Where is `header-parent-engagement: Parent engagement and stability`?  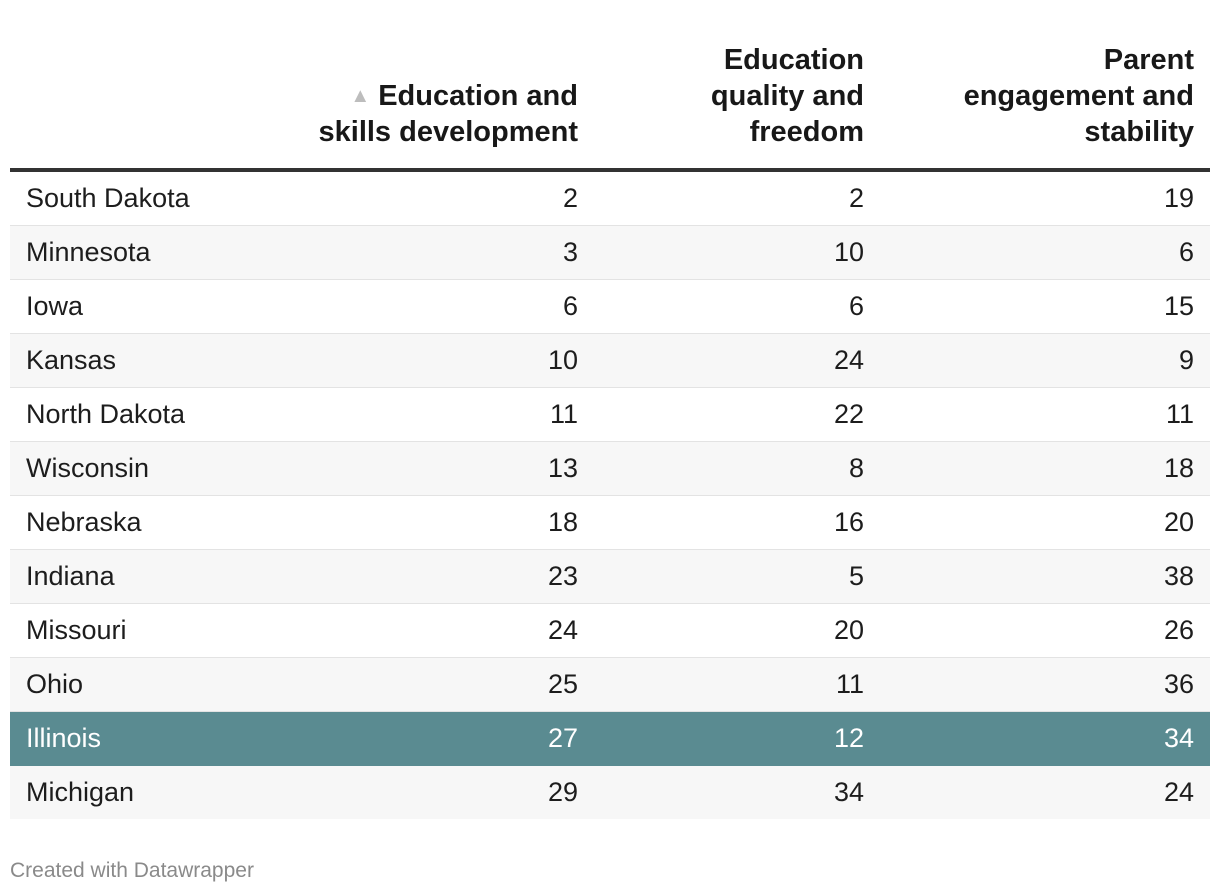
header-parent-engagement: Parent engagement and stability is located at coordinates (1037, 107).